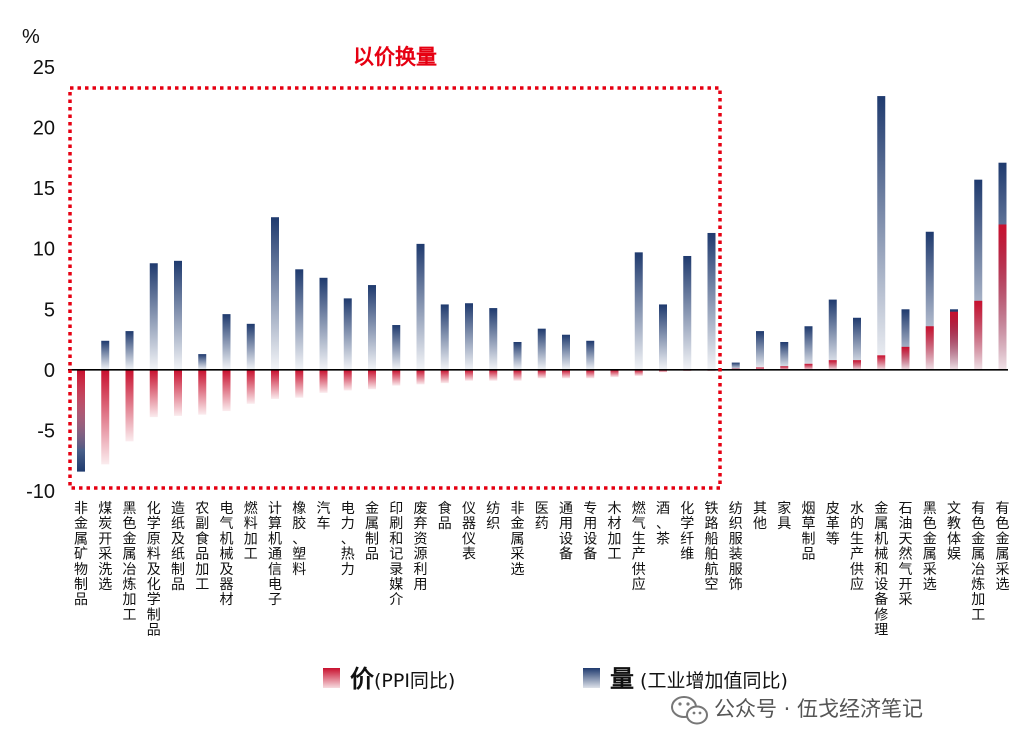 This screenshot has height=748, width=1036. What do you see at coordinates (44, 68) in the screenshot?
I see `y-tick-label: 25` at bounding box center [44, 68].